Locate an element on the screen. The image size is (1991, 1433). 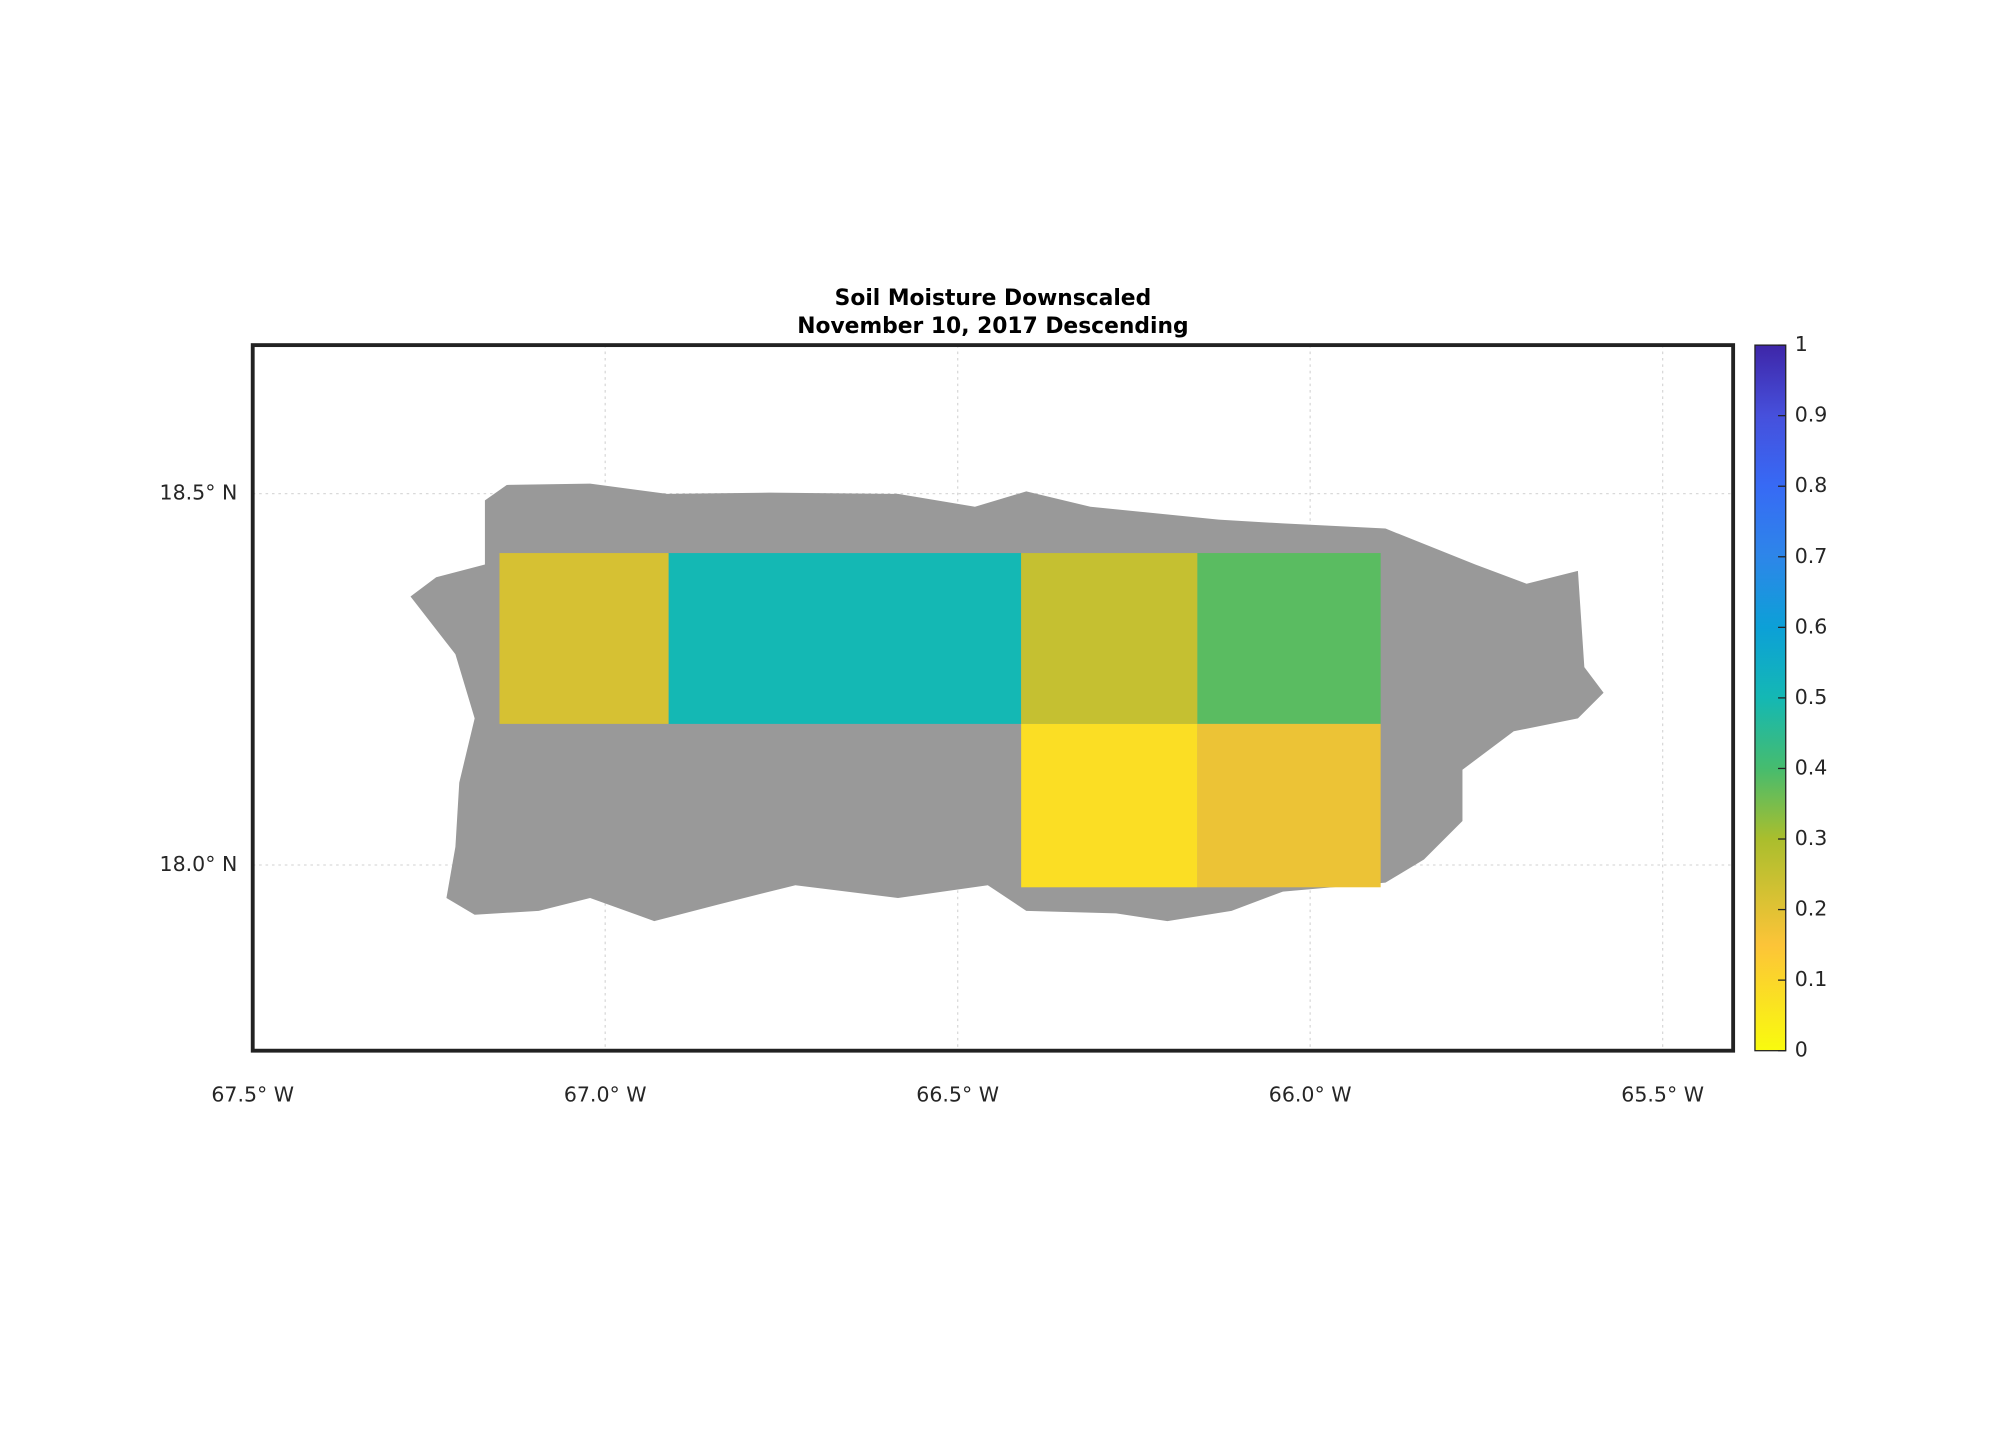
x-tick-label: 67.5° W is located at coordinates (252, 1095).